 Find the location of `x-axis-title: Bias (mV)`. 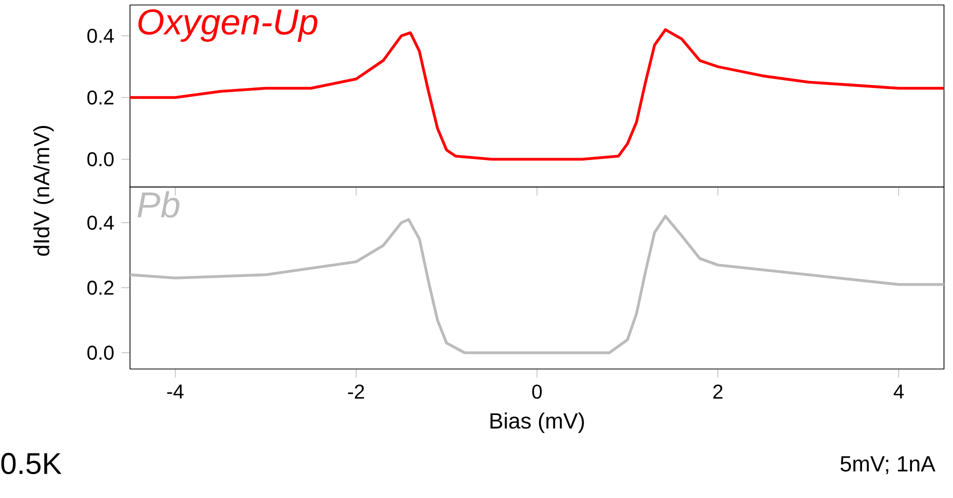

x-axis-title: Bias (mV) is located at coordinates (537, 422).